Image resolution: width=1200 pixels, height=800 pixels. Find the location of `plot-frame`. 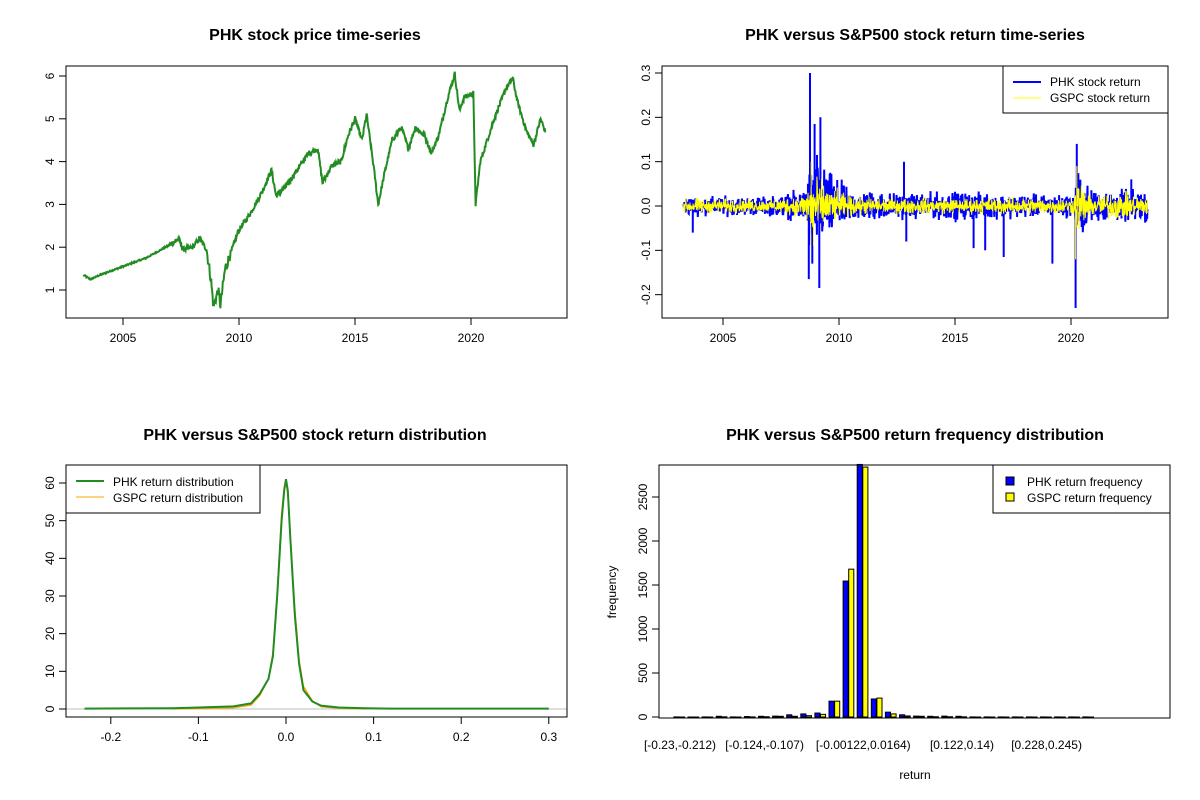

plot-frame is located at coordinates (915, 192).